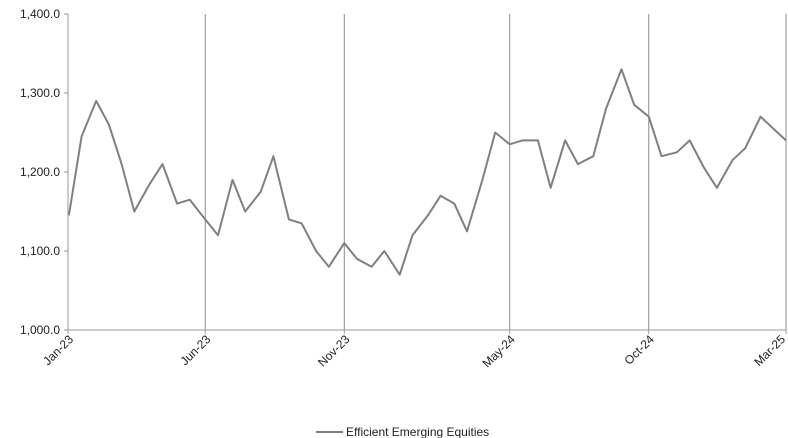 The width and height of the screenshot is (788, 438). I want to click on y-tick-label: 1,200.0, so click(40, 172).